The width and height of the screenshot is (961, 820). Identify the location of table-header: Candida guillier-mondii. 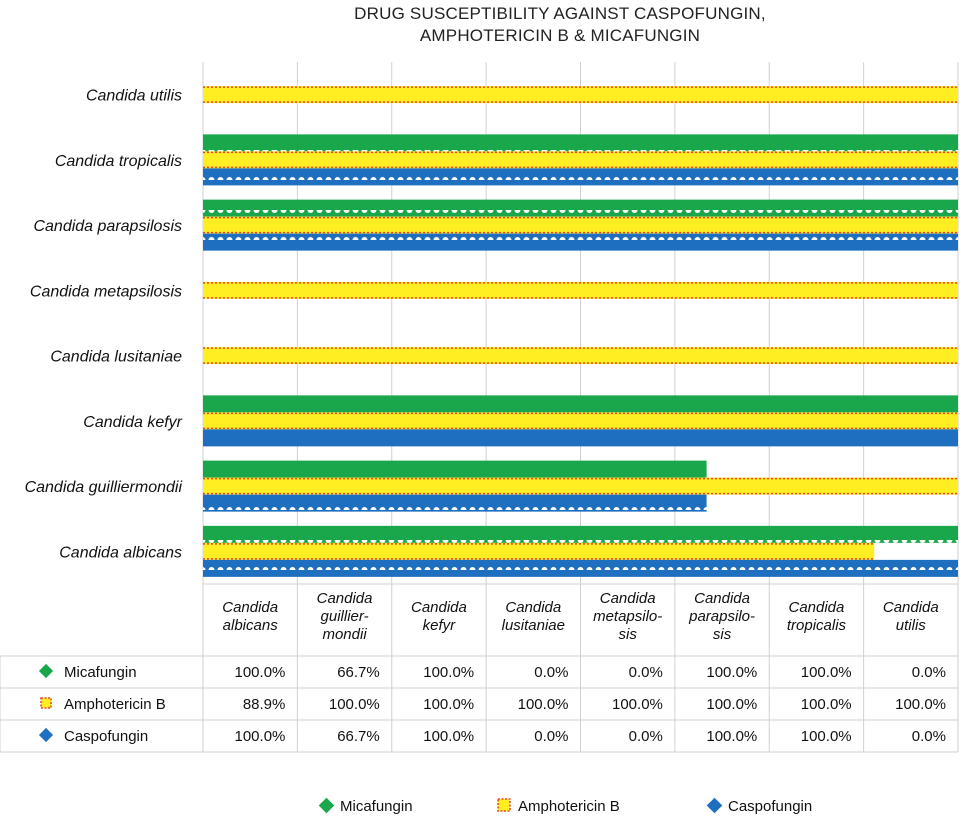
(345, 616).